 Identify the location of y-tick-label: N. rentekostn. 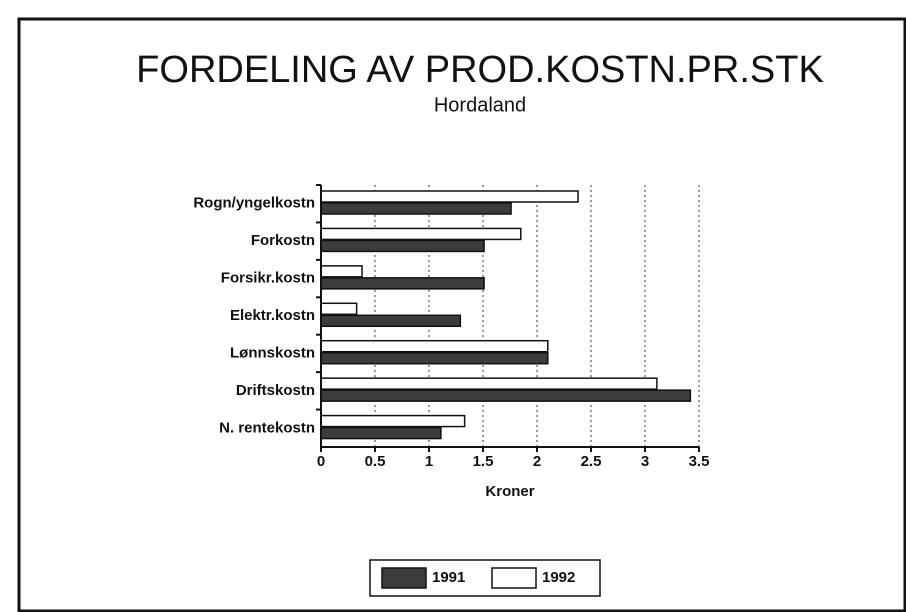
(267, 427).